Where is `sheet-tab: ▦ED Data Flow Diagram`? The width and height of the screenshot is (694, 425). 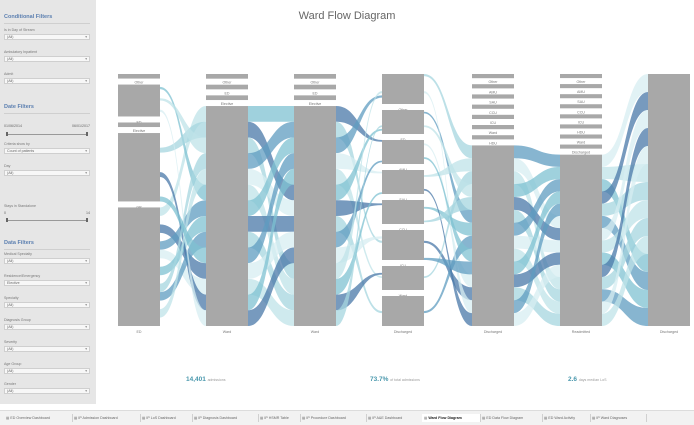 sheet-tab: ▦ED Data Flow Diagram is located at coordinates (511, 418).